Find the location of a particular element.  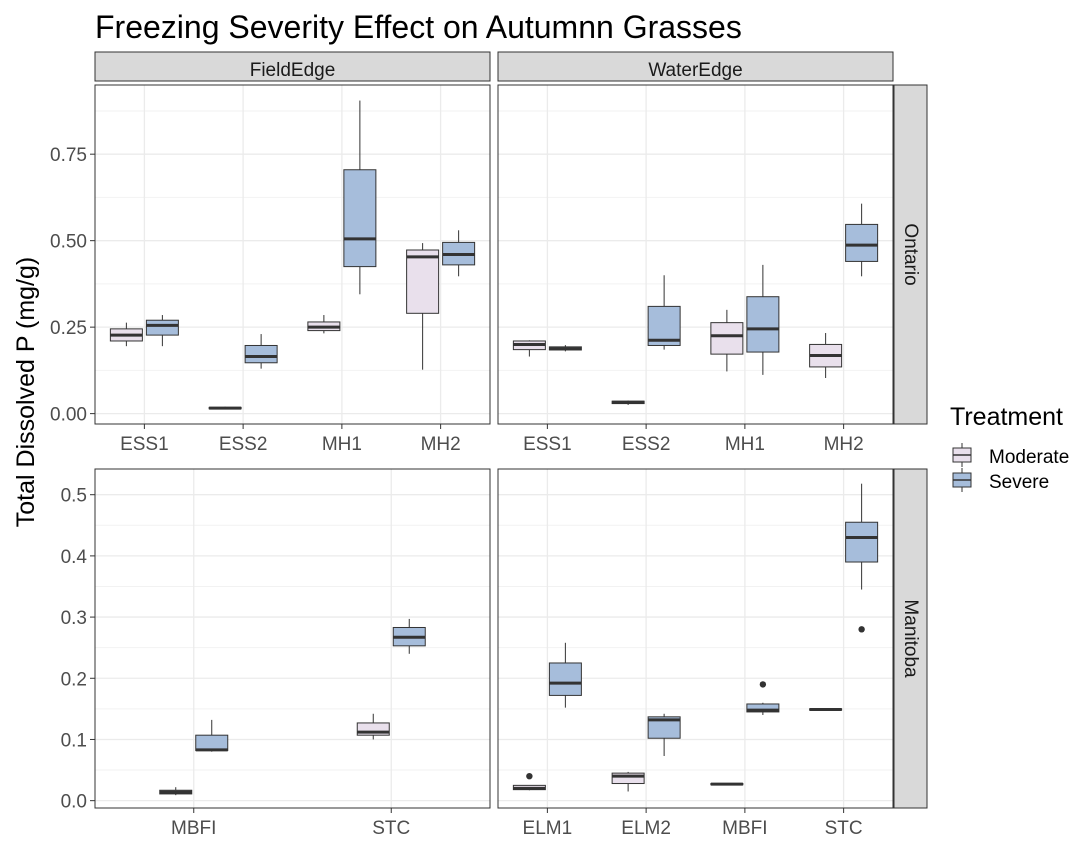

y-tick-label: 0.4 is located at coordinates (74, 557).